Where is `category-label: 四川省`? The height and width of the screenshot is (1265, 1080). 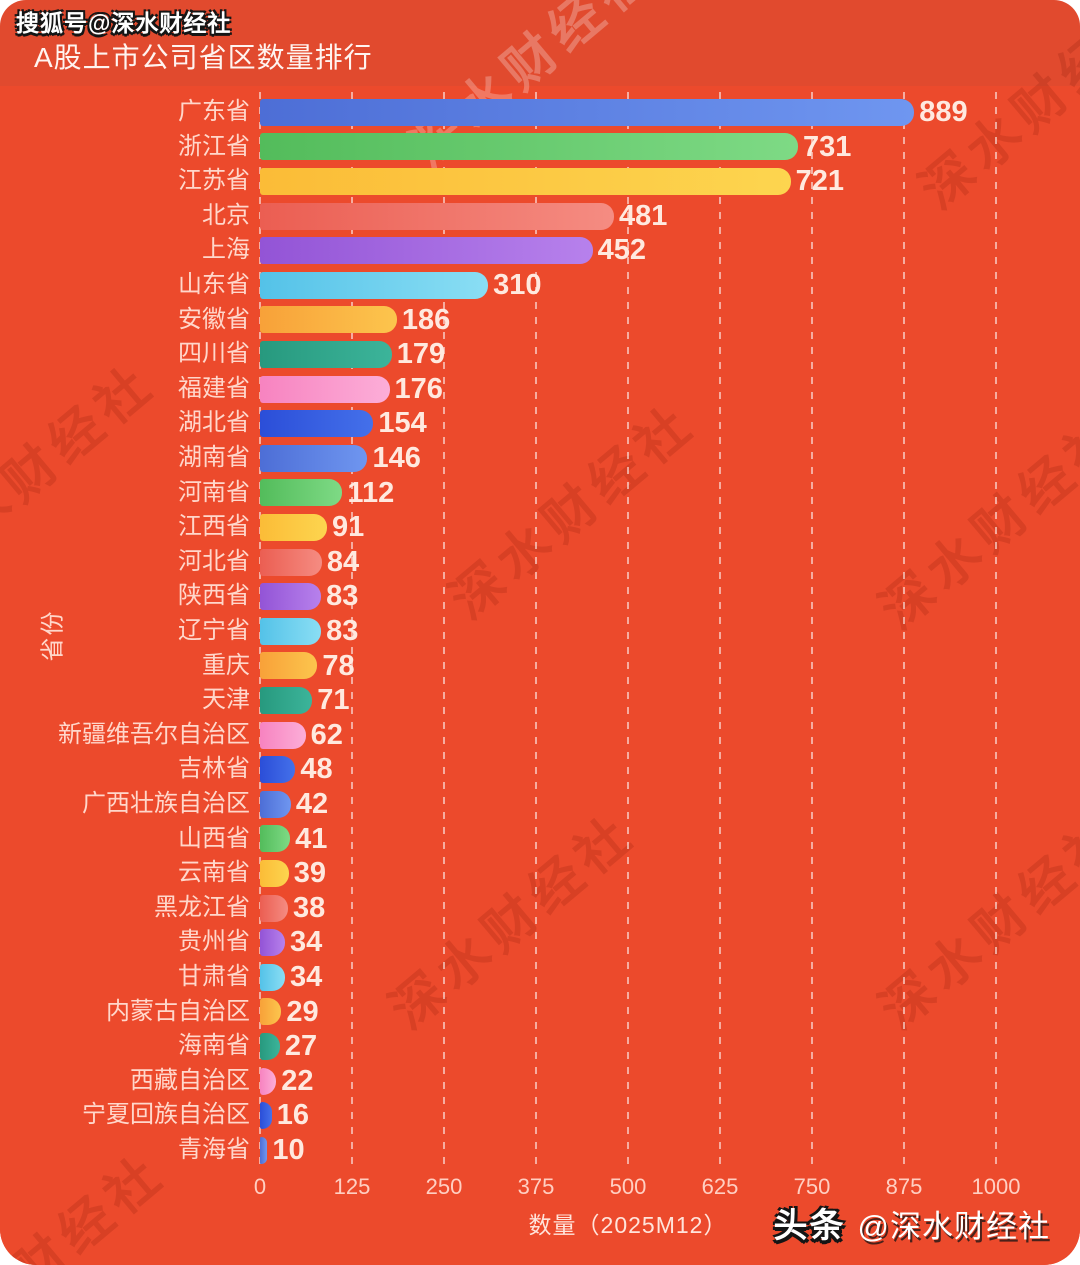
category-label: 四川省 is located at coordinates (214, 354).